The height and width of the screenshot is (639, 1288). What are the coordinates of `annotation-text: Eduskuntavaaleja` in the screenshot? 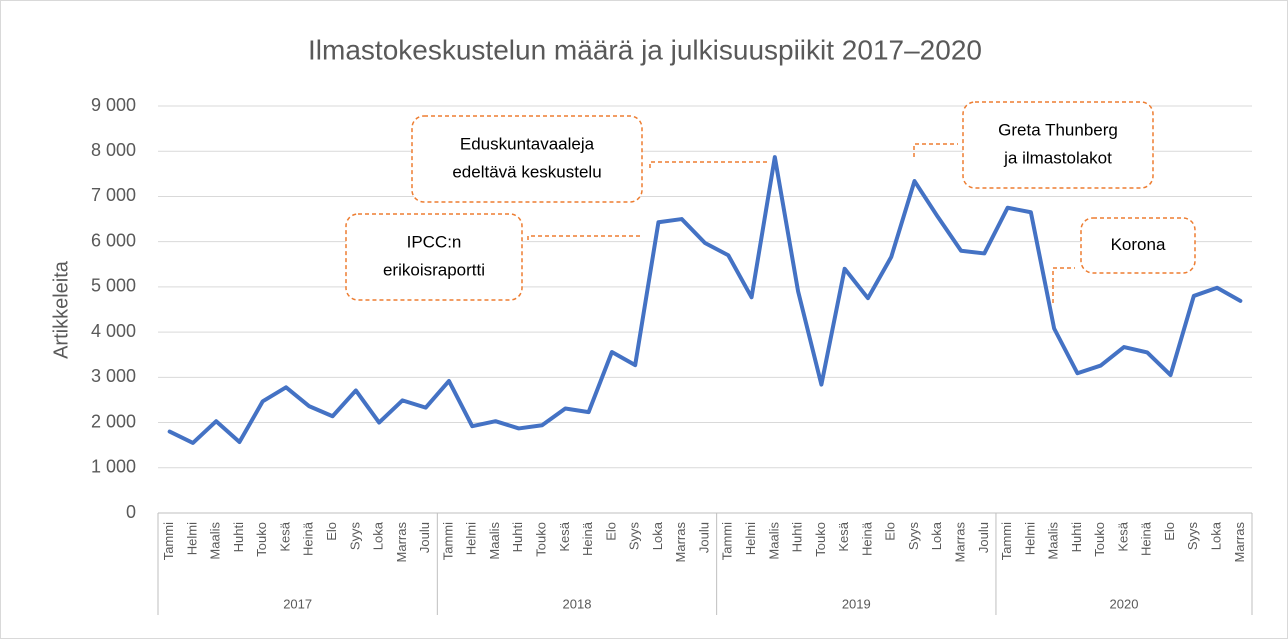 It's located at (527, 143).